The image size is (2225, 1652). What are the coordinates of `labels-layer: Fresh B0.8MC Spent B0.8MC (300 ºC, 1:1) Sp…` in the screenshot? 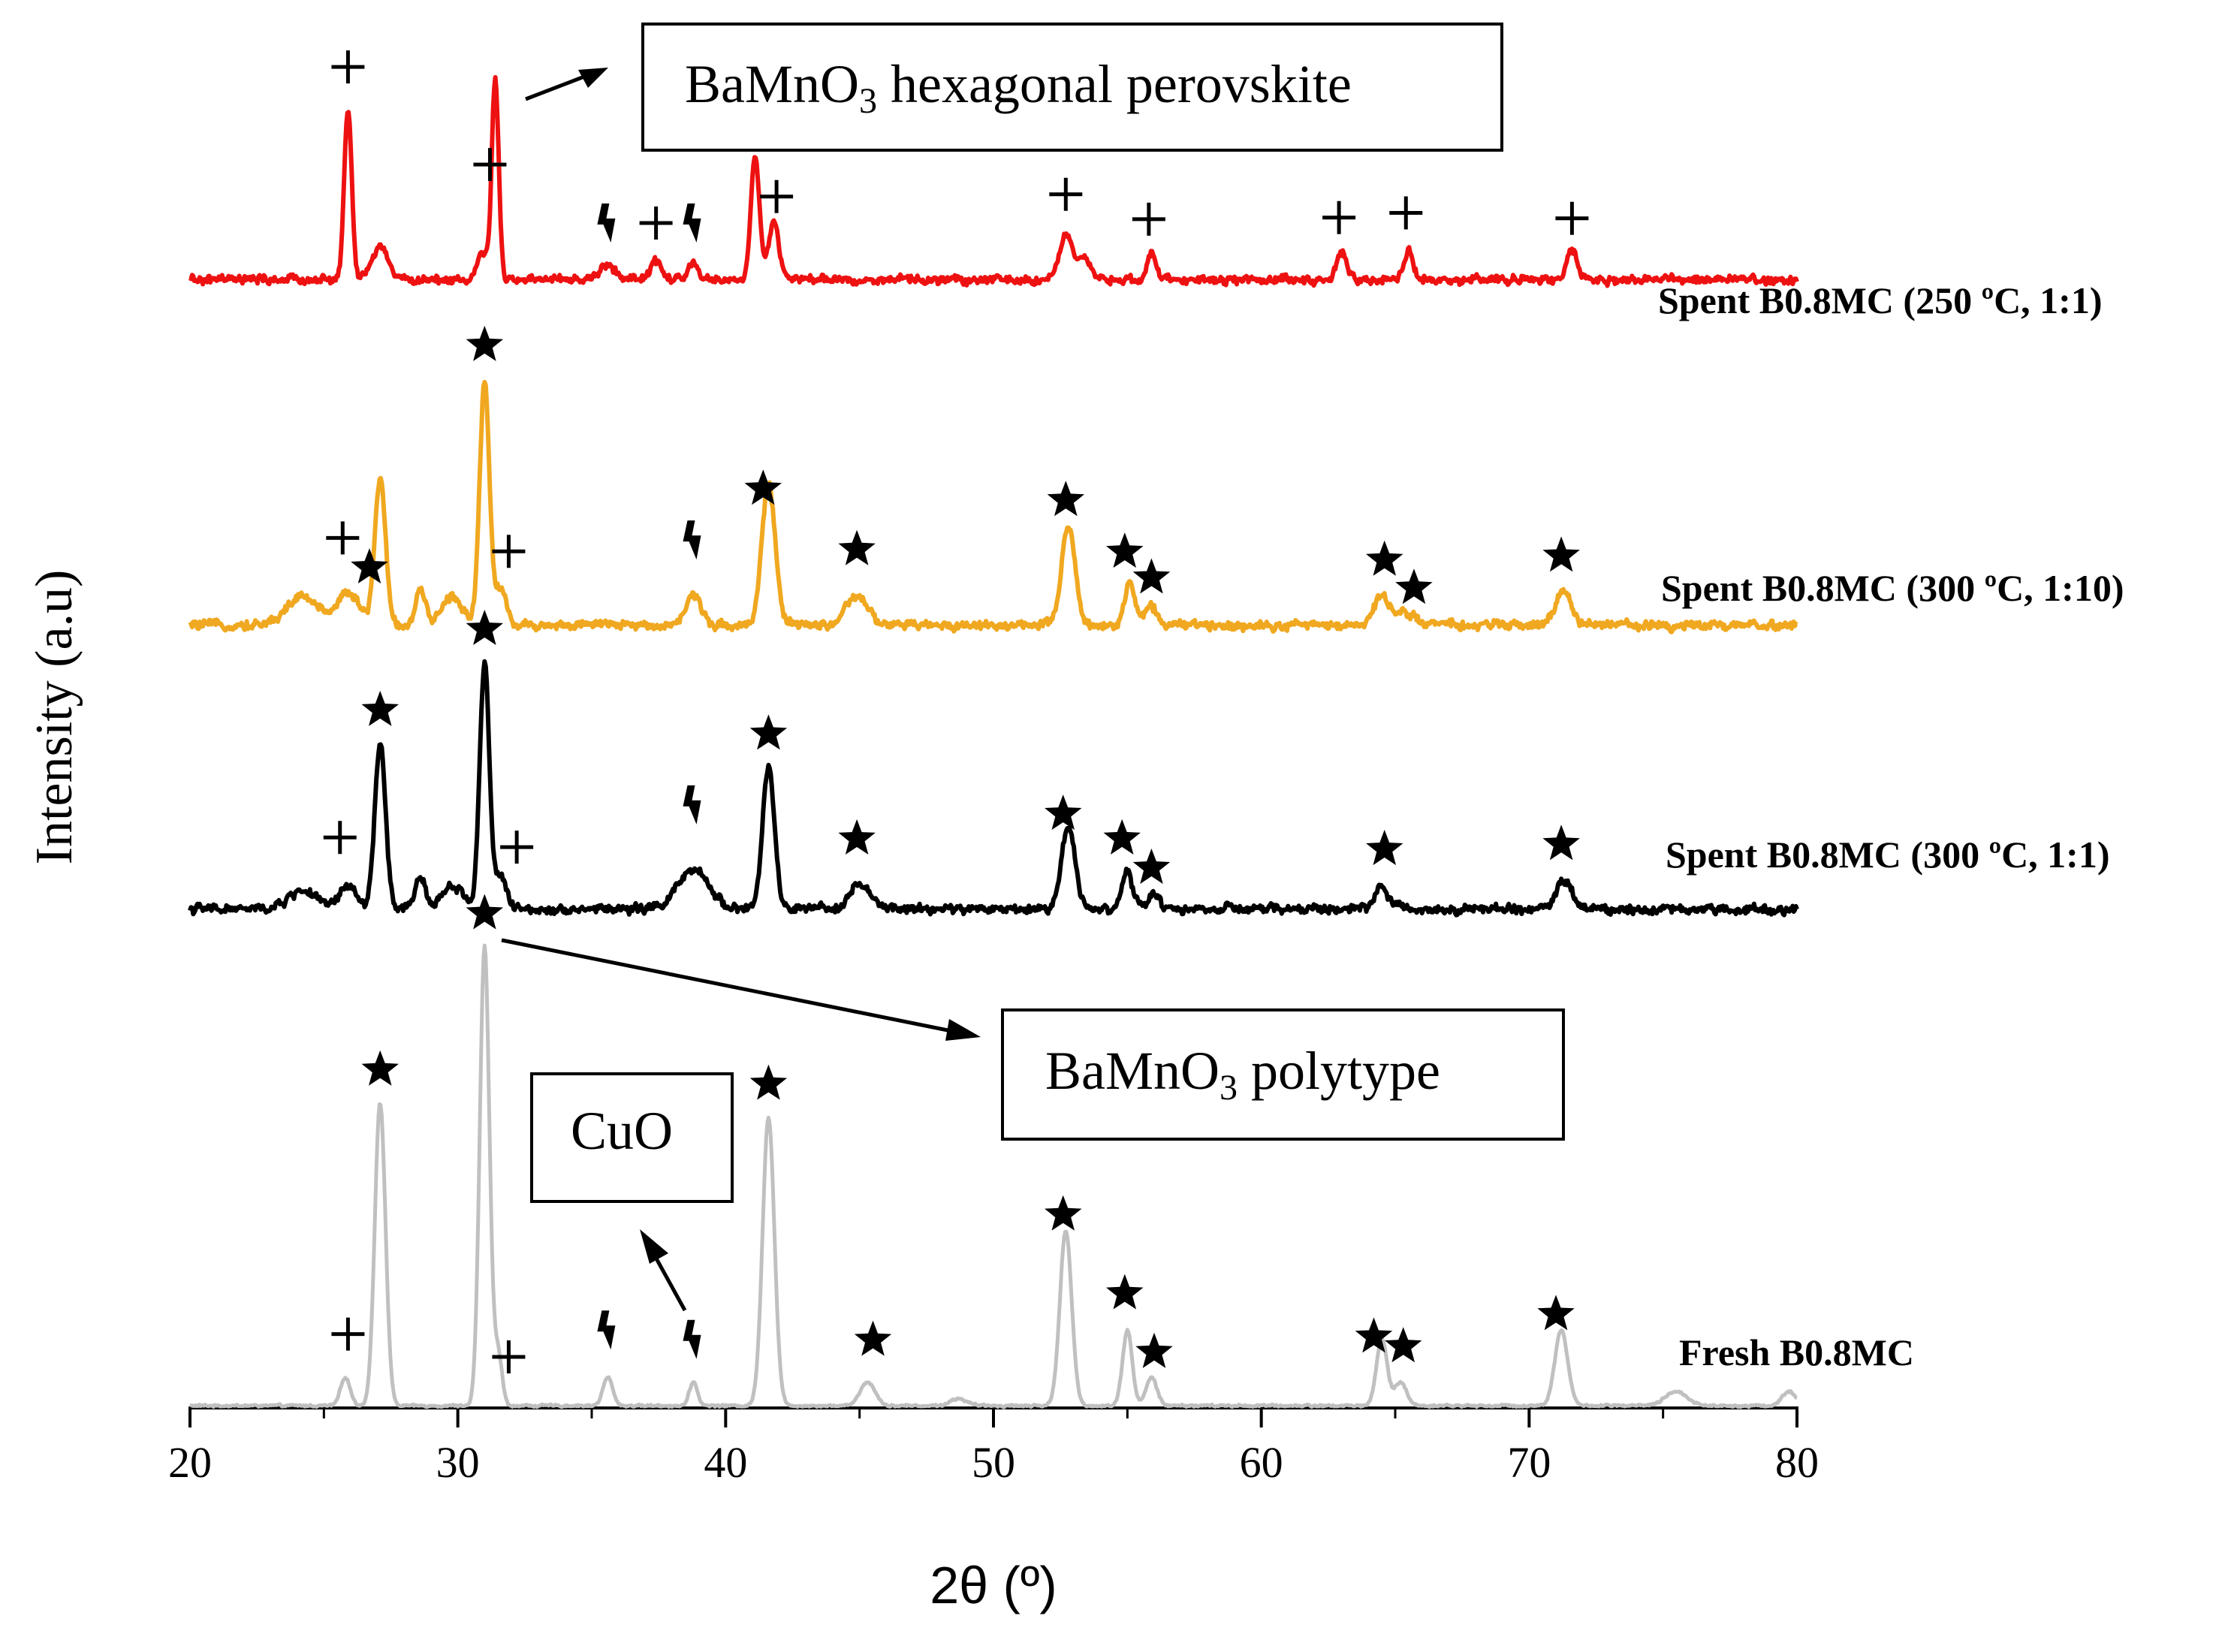 It's located at (1891, 826).